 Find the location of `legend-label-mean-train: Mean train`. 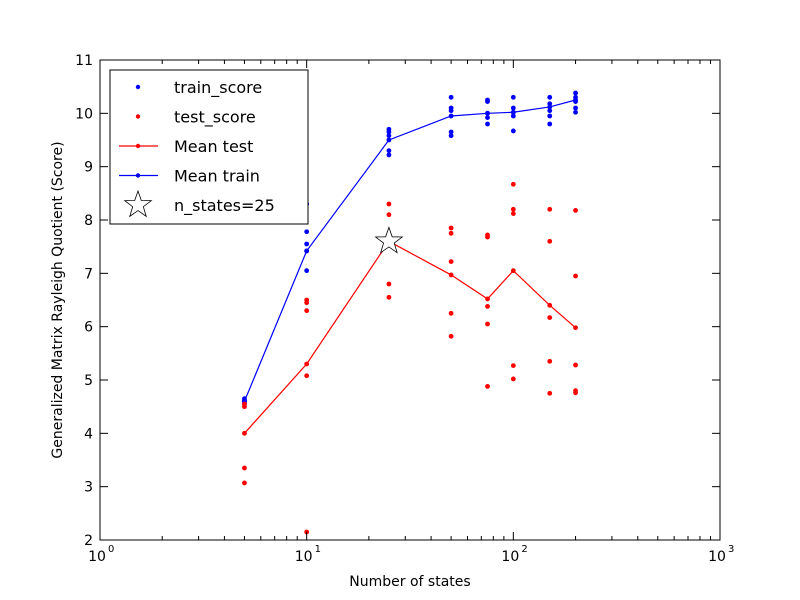

legend-label-mean-train: Mean train is located at coordinates (217, 176).